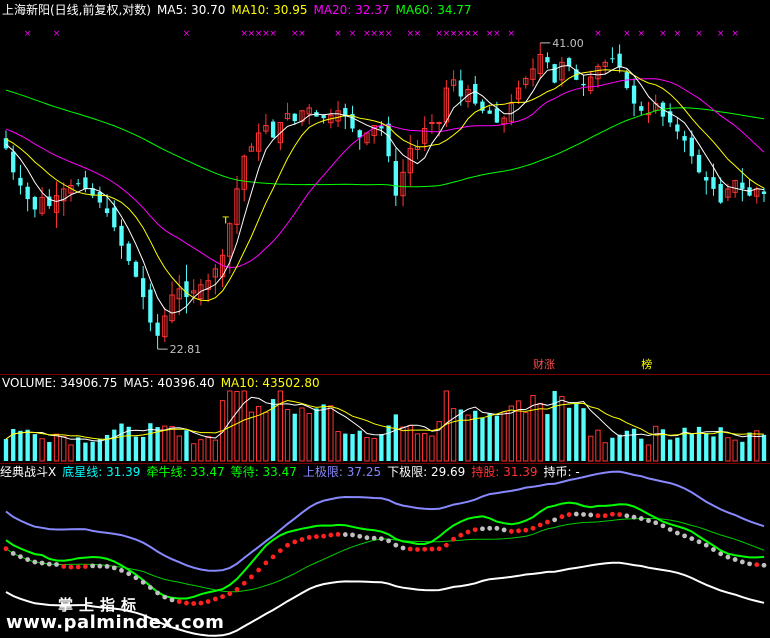  I want to click on volume-ma10-line, so click(385, 419).